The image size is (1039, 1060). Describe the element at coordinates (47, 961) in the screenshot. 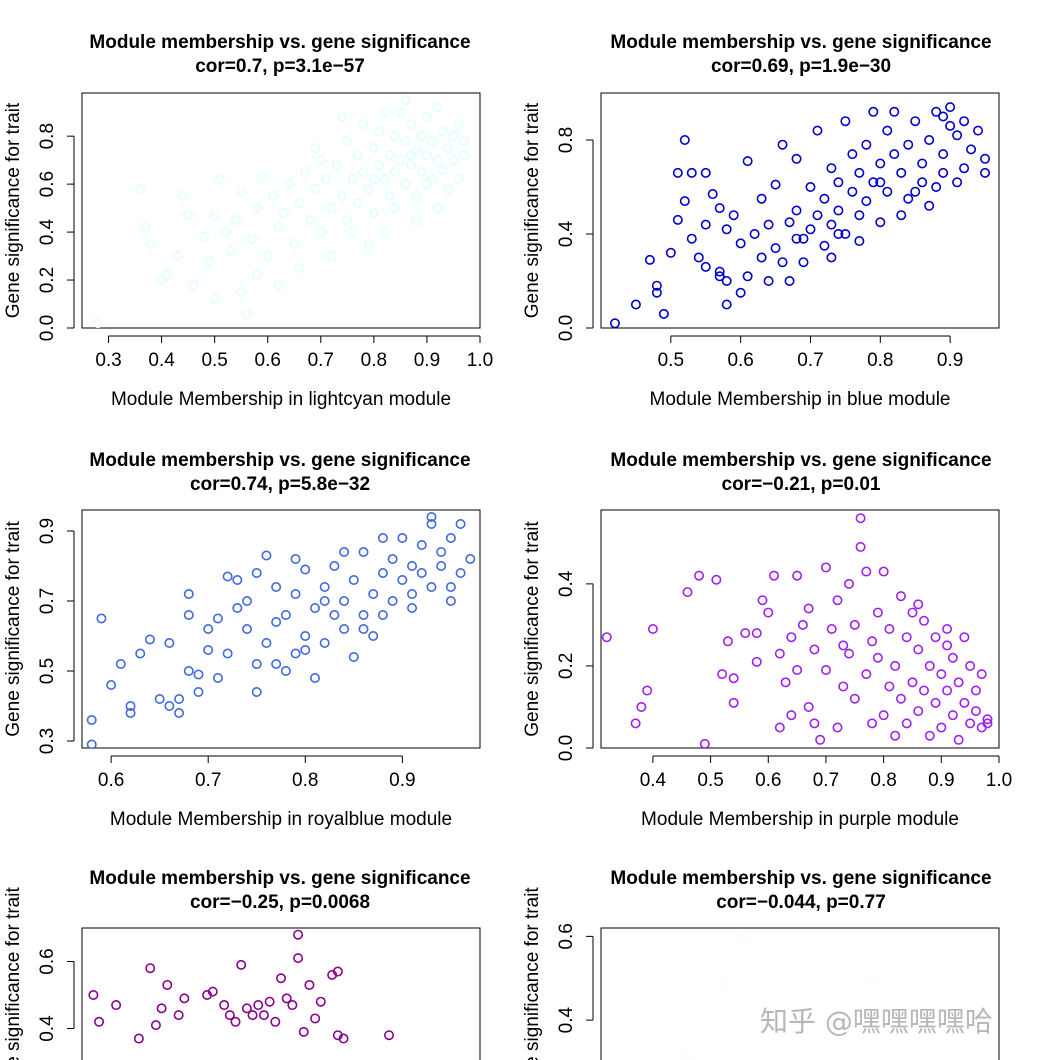

I see `y-tick-label: 0.6` at that location.